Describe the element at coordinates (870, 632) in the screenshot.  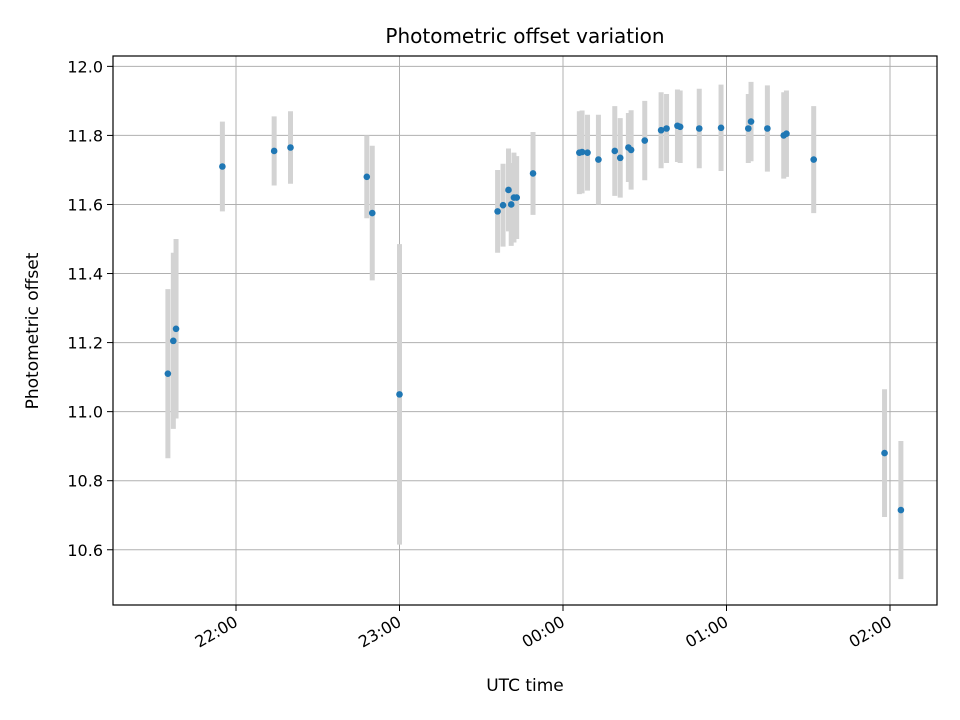
I see `x-tick-label: 02:00` at that location.